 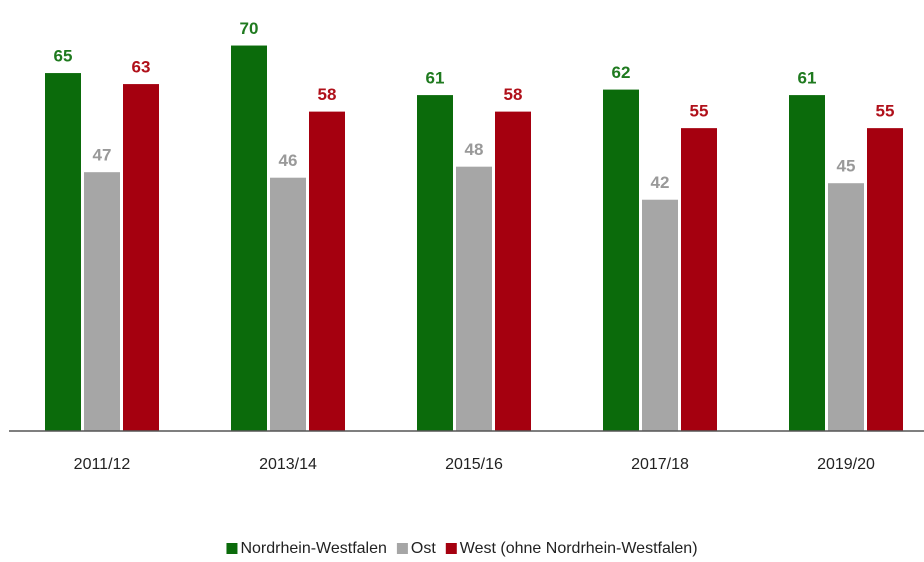 I want to click on legend-label: Nordrhein-Westfalen, so click(x=313, y=548).